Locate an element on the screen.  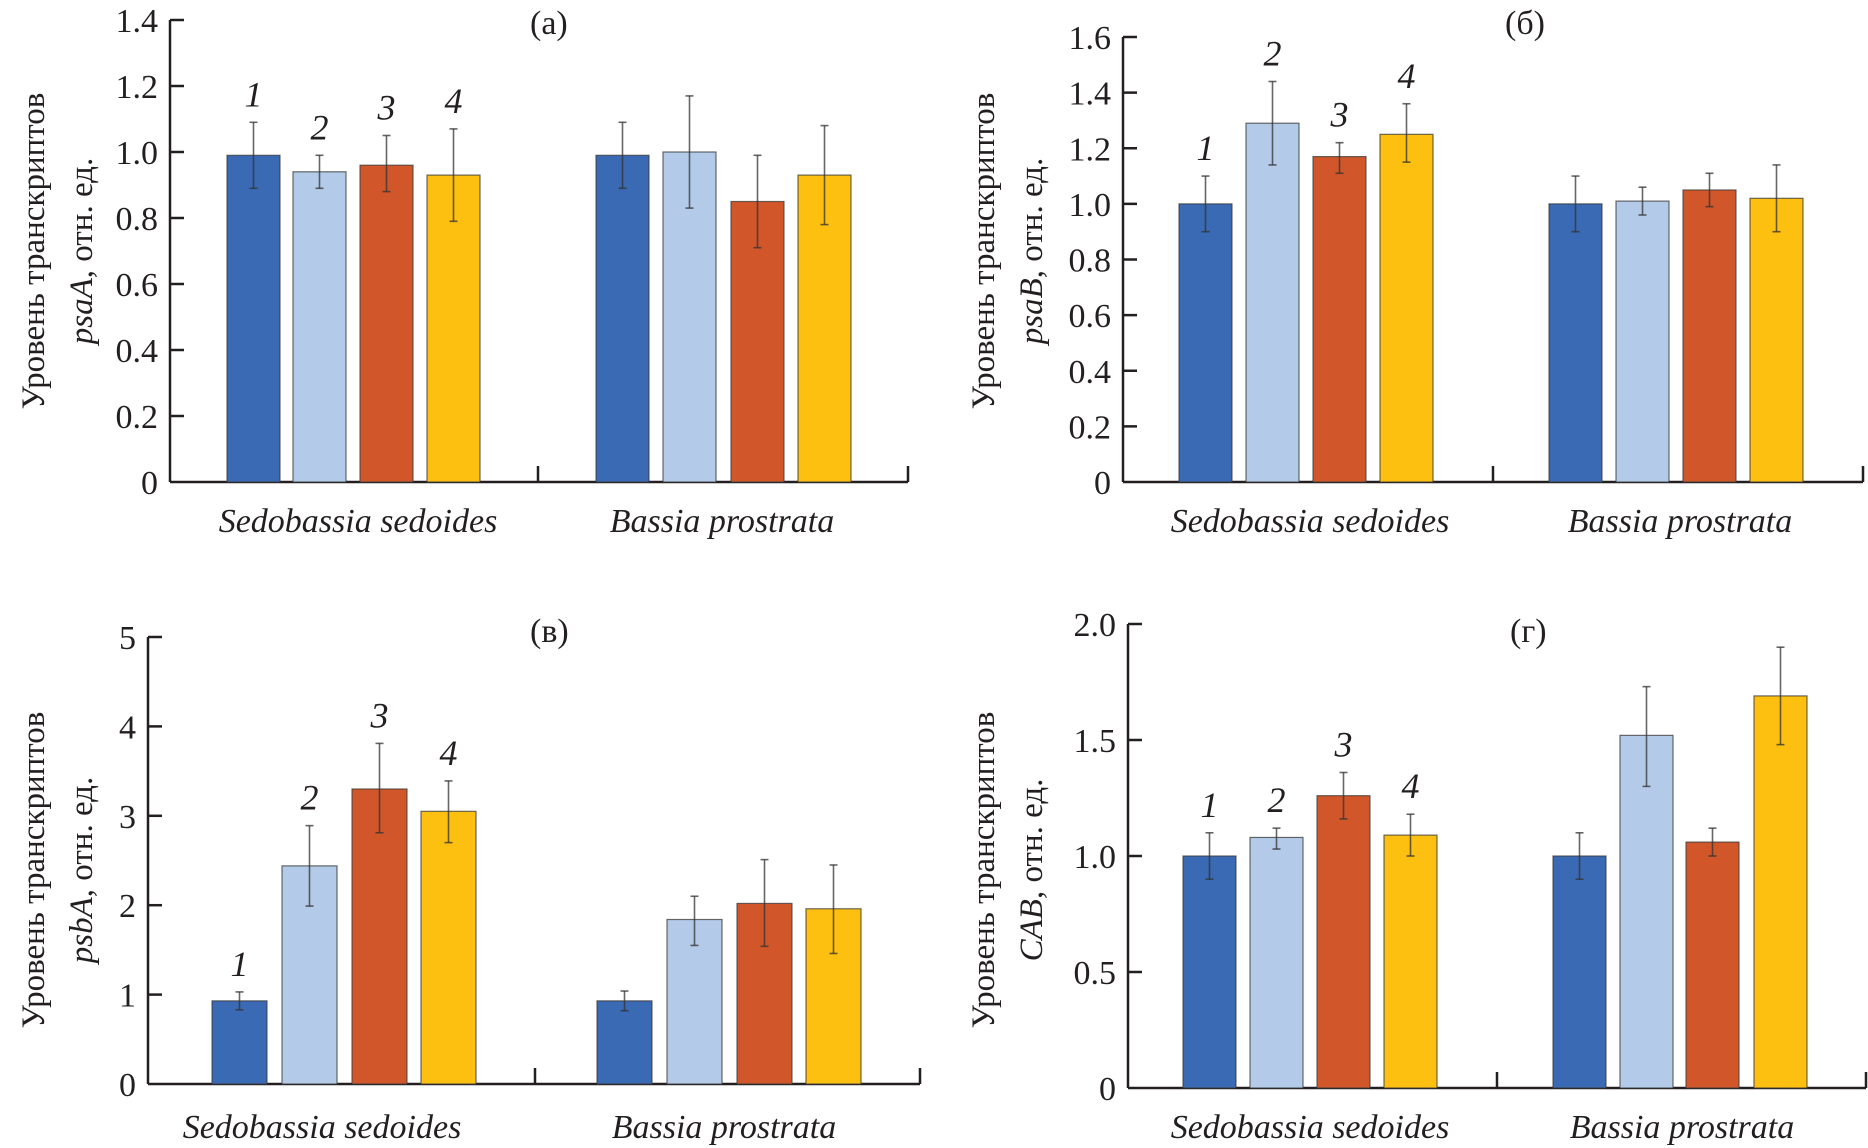
panel-label: (б) is located at coordinates (1525, 23).